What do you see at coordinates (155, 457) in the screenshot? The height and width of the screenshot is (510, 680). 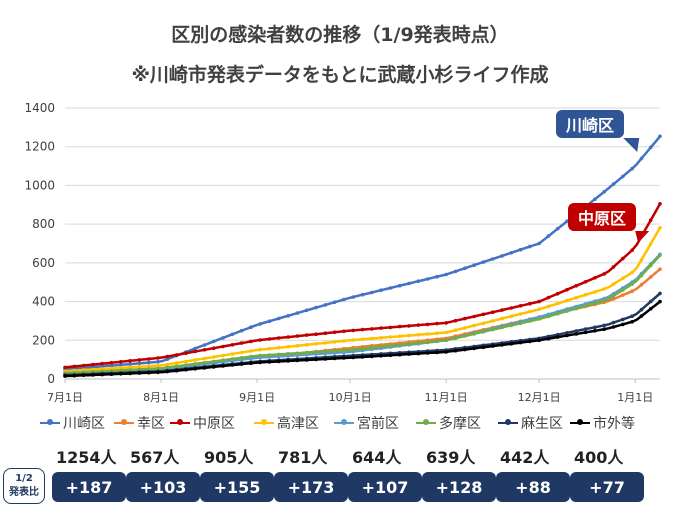 I see `total-count: 567人` at bounding box center [155, 457].